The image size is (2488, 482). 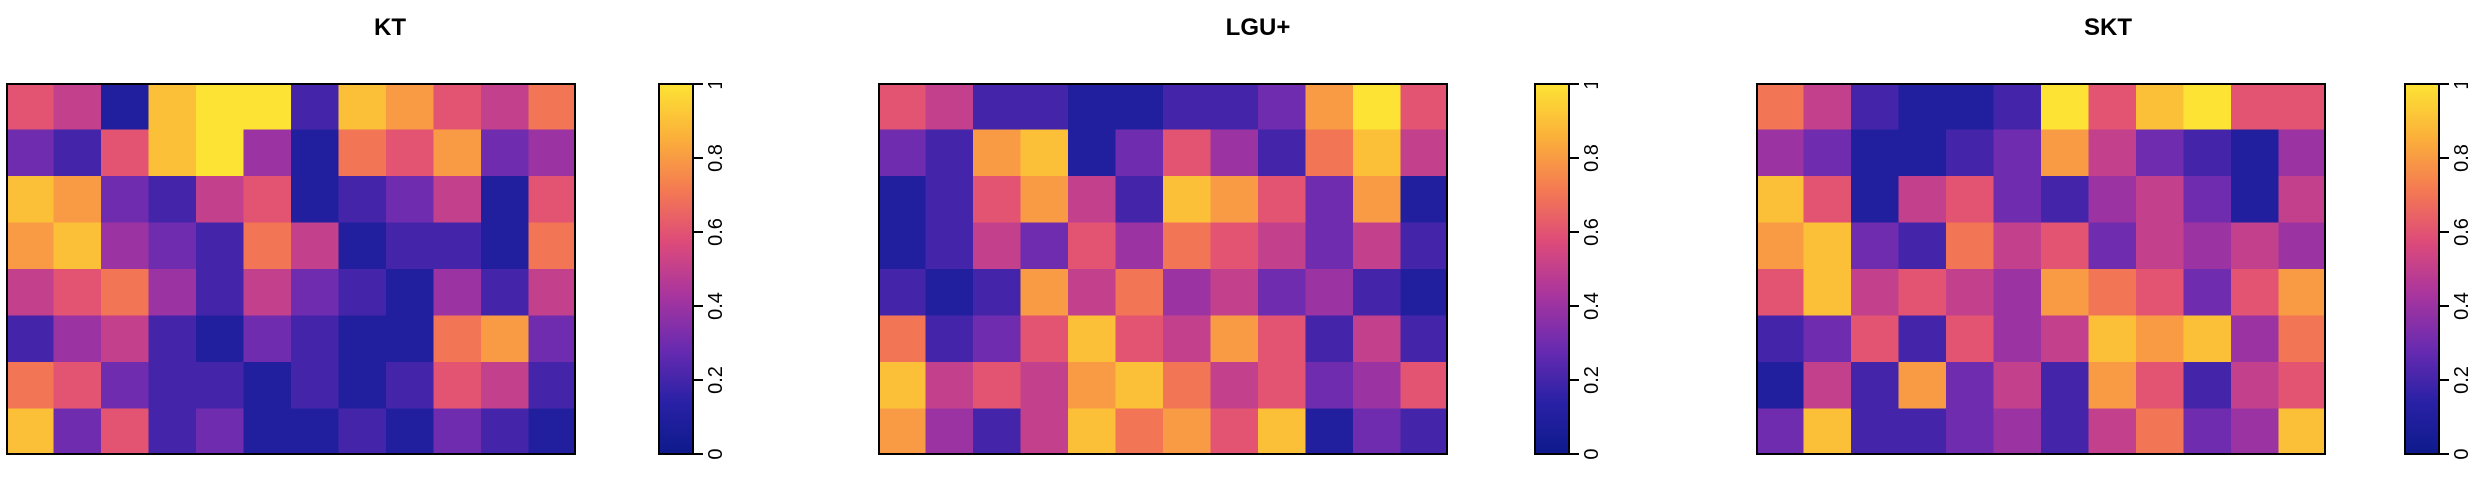 What do you see at coordinates (716, 453) in the screenshot?
I see `colorbar-tick-label: 0` at bounding box center [716, 453].